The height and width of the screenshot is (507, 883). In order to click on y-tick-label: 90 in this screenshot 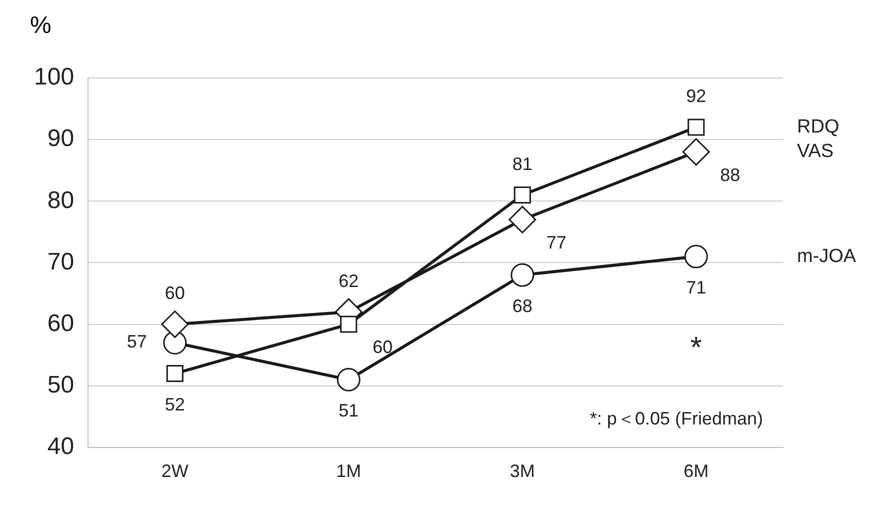, I will do `click(60, 138)`.